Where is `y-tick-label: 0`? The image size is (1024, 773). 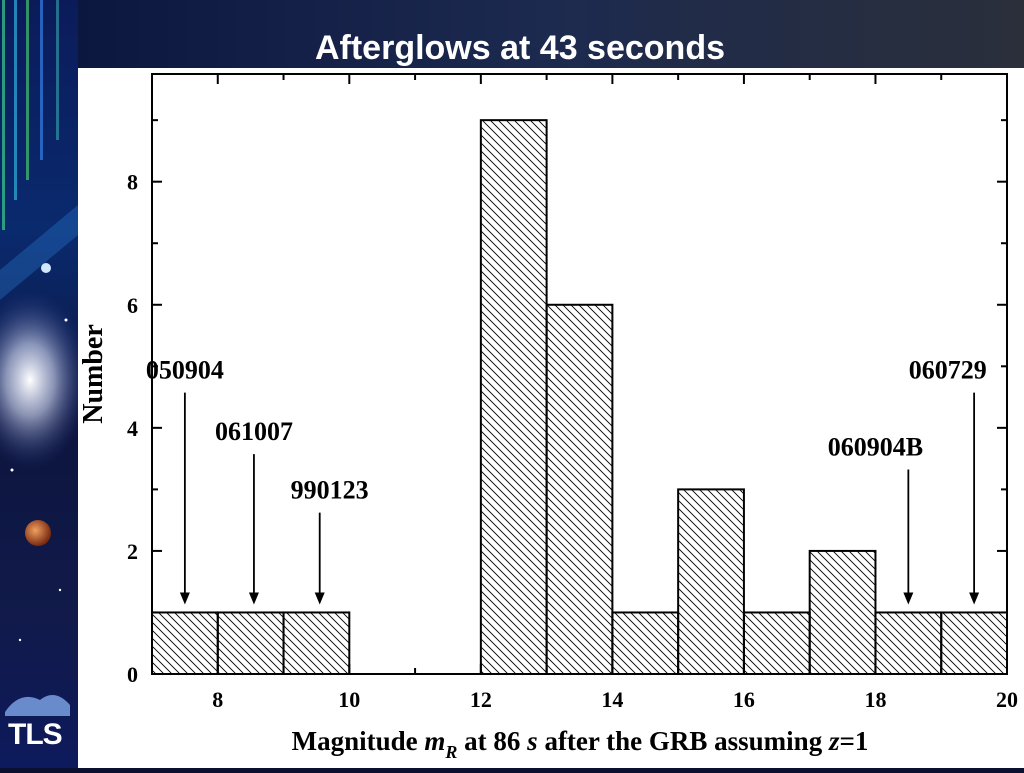 y-tick-label: 0 is located at coordinates (132, 674).